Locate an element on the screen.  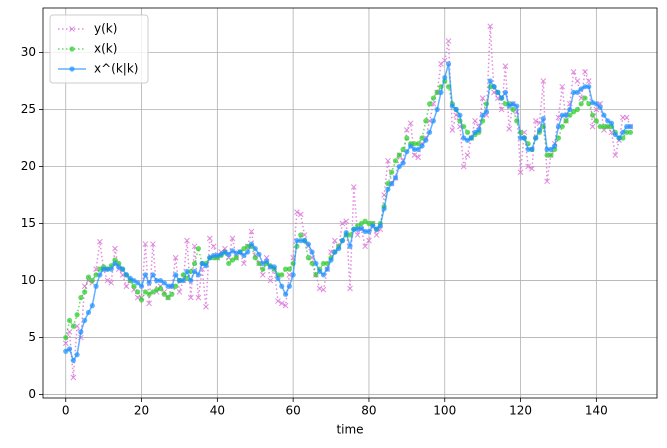
legend-label: x(k) is located at coordinates (105, 49).